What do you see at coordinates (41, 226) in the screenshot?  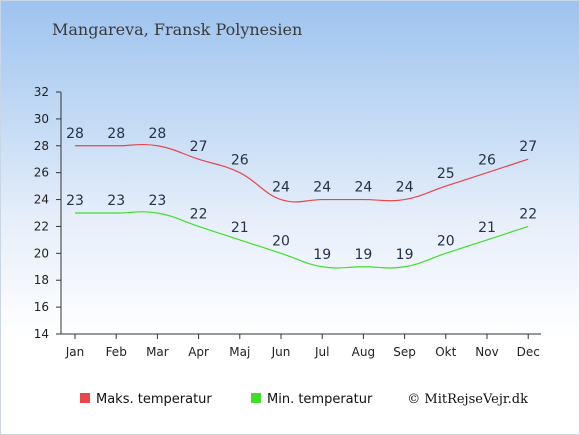 I see `y-tick-label: 22` at bounding box center [41, 226].